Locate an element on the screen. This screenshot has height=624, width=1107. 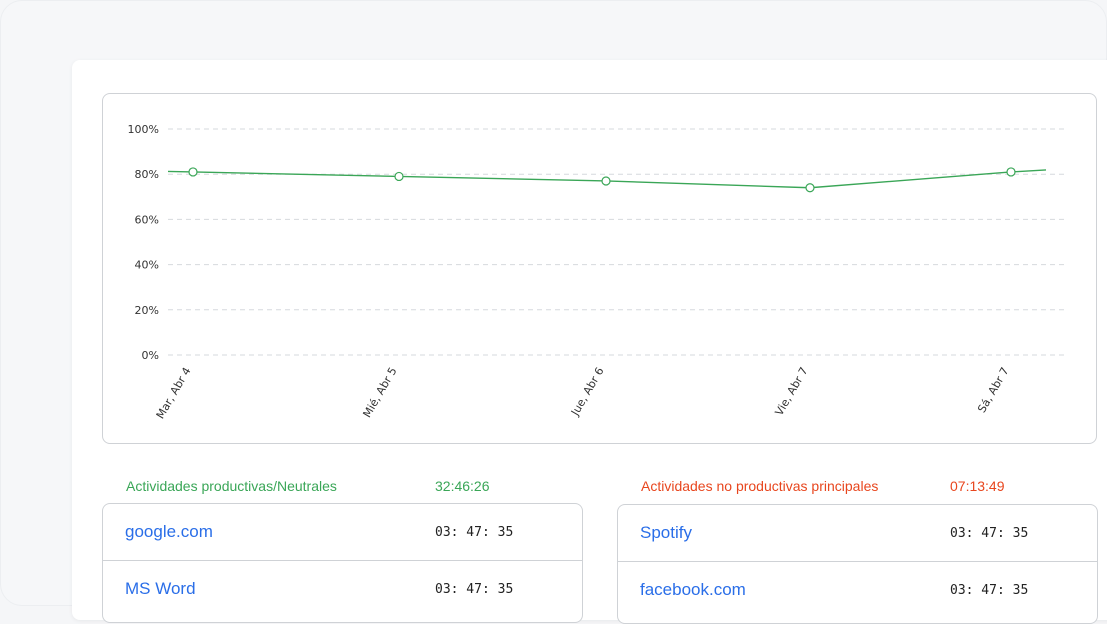
activity-name: google.com is located at coordinates (169, 531).